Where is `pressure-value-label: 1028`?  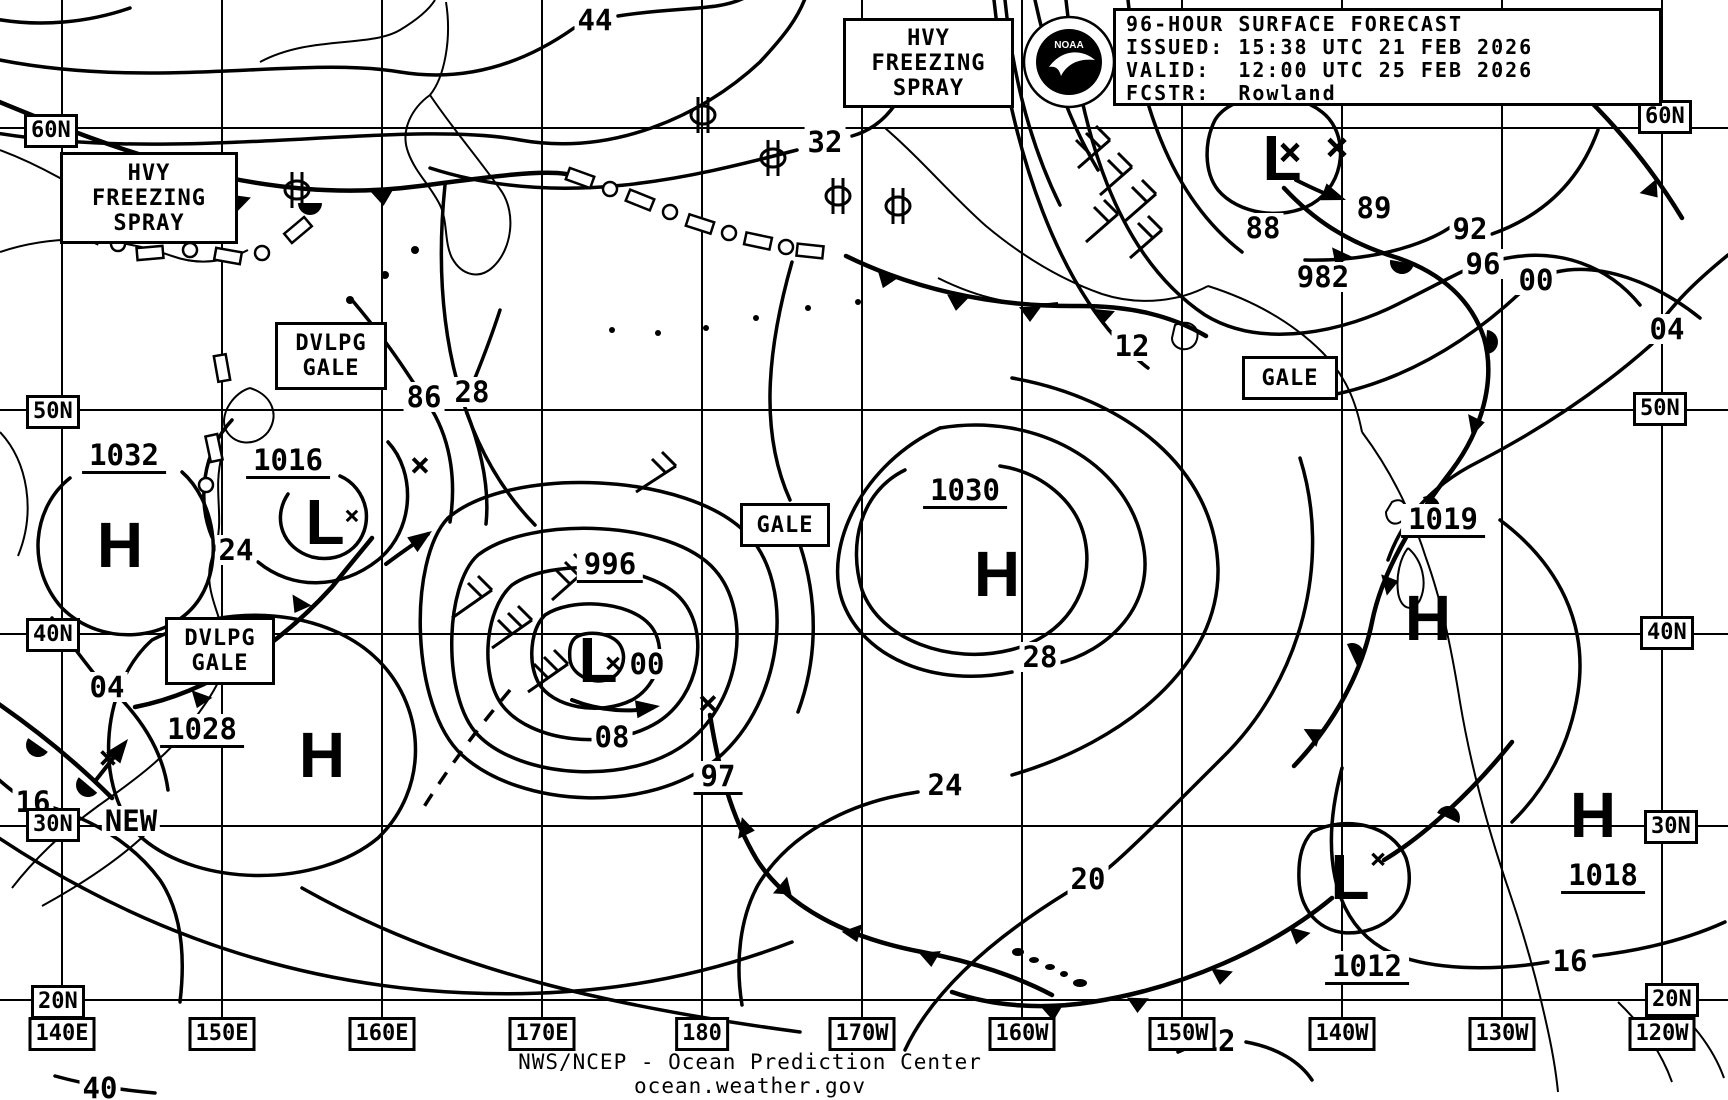 pressure-value-label: 1028 is located at coordinates (202, 731).